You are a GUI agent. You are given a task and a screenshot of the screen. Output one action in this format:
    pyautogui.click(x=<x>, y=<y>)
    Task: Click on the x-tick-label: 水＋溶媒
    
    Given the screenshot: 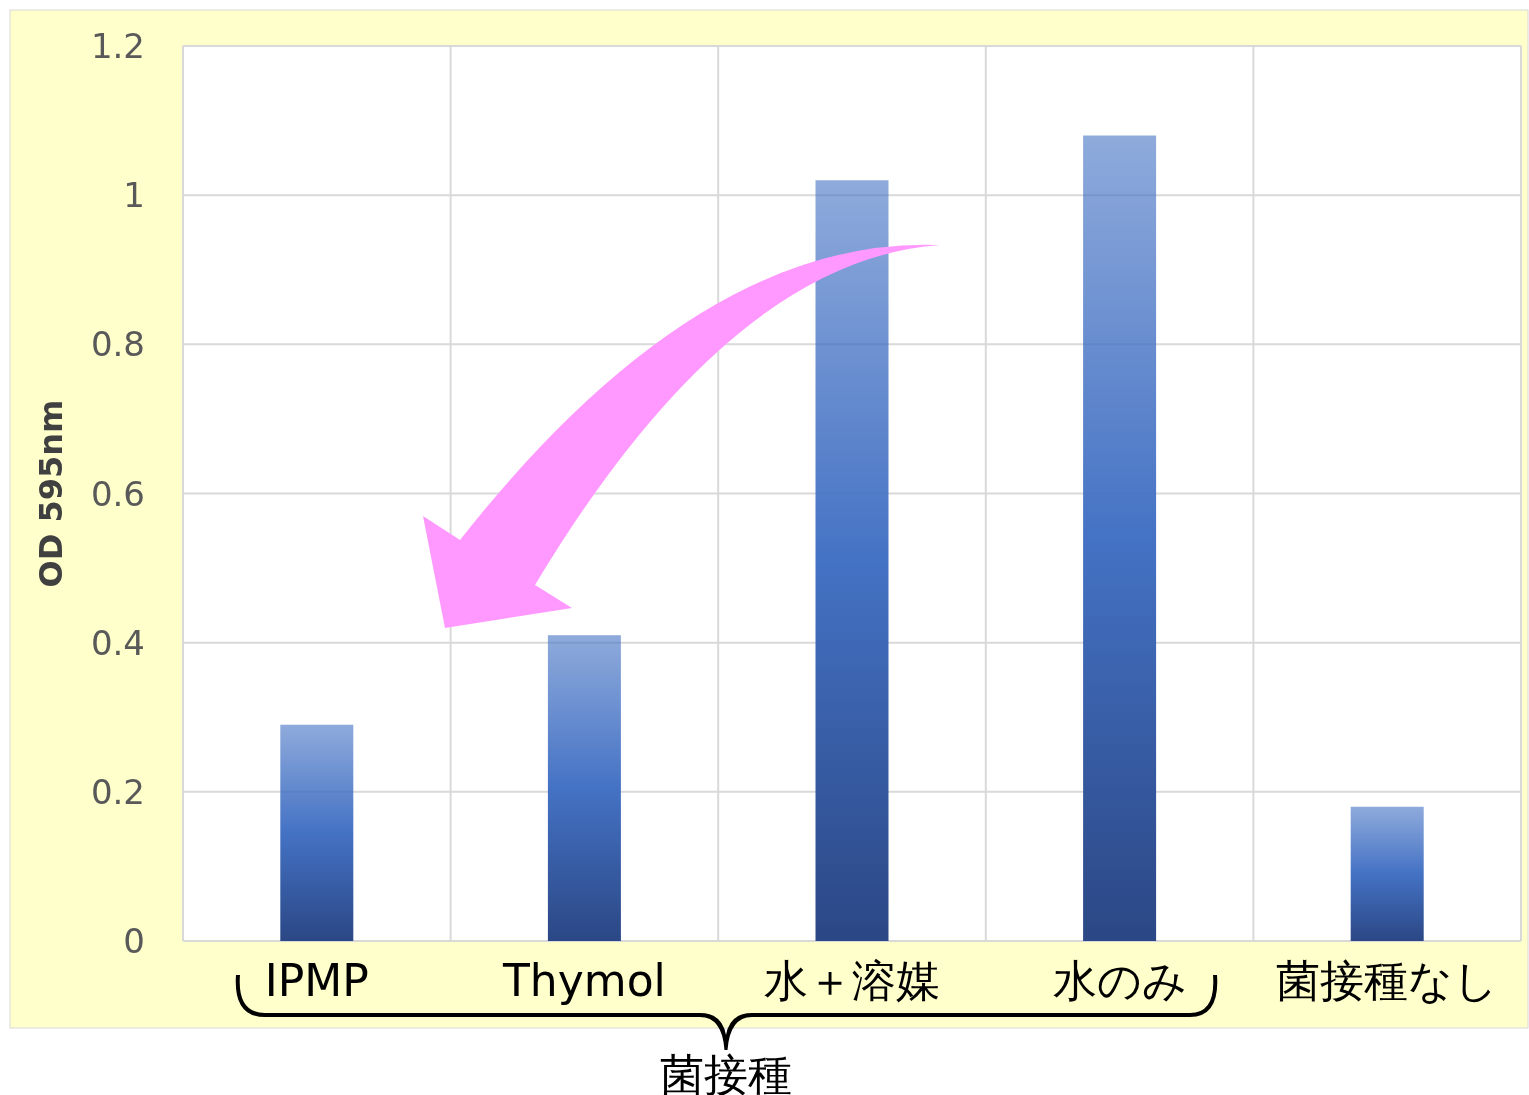 What is the action you would take?
    pyautogui.click(x=852, y=980)
    